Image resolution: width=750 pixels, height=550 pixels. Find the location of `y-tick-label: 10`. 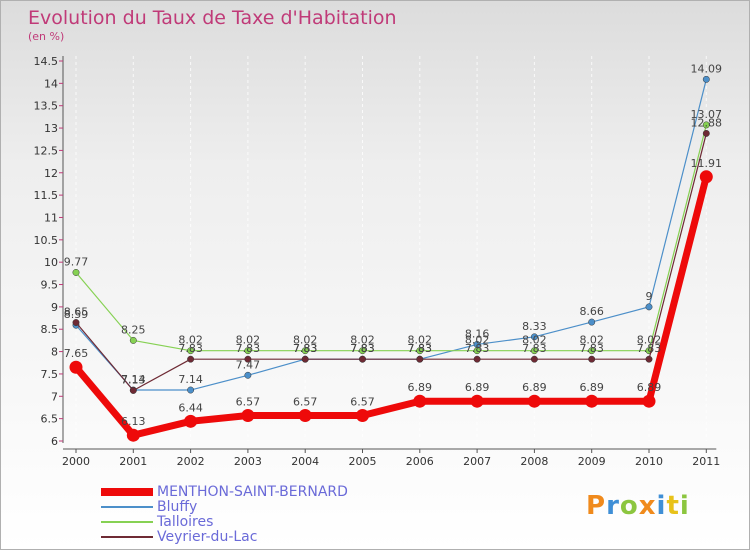

y-tick-label: 10 is located at coordinates (51, 262).